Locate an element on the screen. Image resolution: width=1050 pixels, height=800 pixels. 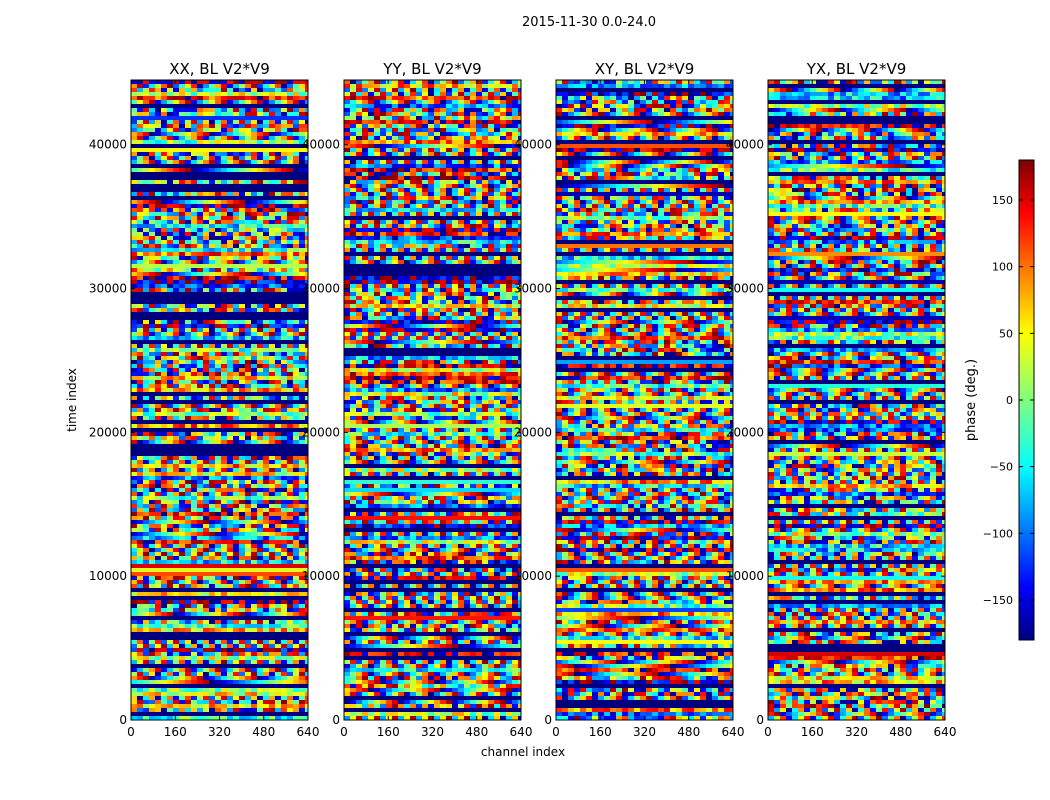
colorbar-tick-label: 0 is located at coordinates (1009, 400).